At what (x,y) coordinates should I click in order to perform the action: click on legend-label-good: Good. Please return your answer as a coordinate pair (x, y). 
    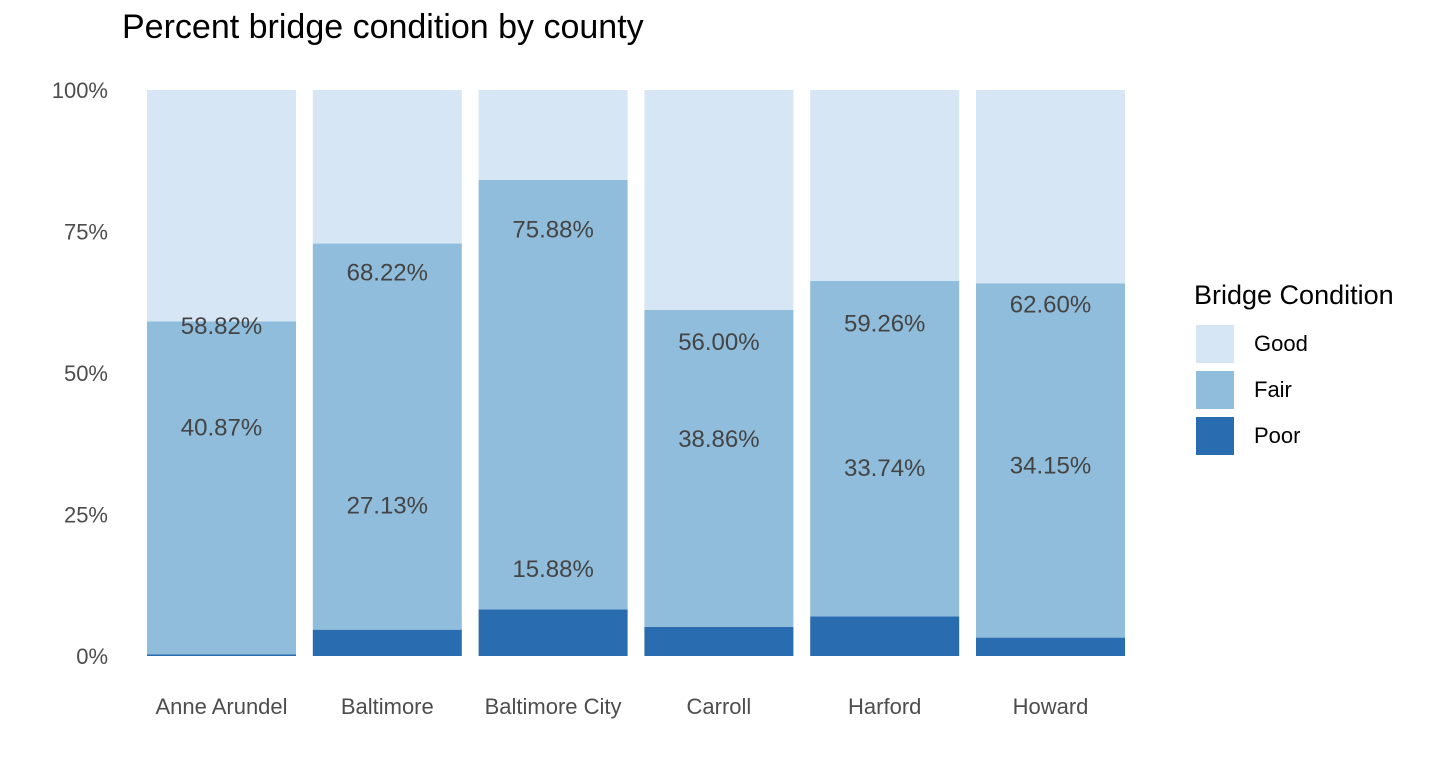
    Looking at the image, I should click on (1281, 343).